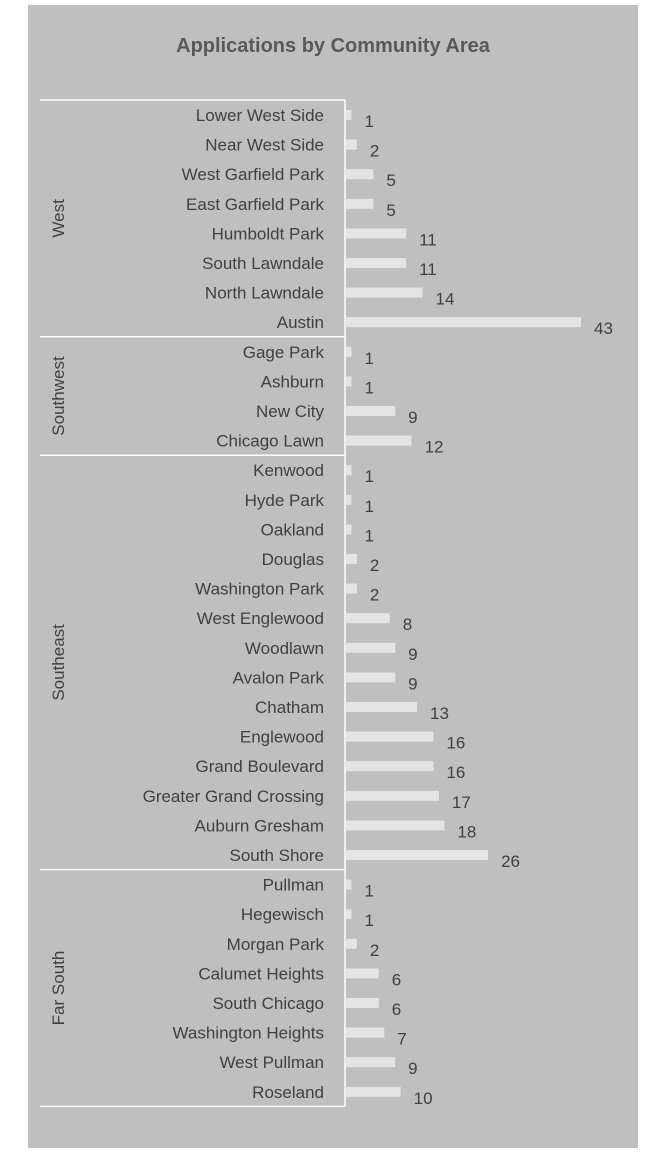 This screenshot has width=656, height=1152. Describe the element at coordinates (390, 210) in the screenshot. I see `value-label-east-garfield-park: 5` at that location.